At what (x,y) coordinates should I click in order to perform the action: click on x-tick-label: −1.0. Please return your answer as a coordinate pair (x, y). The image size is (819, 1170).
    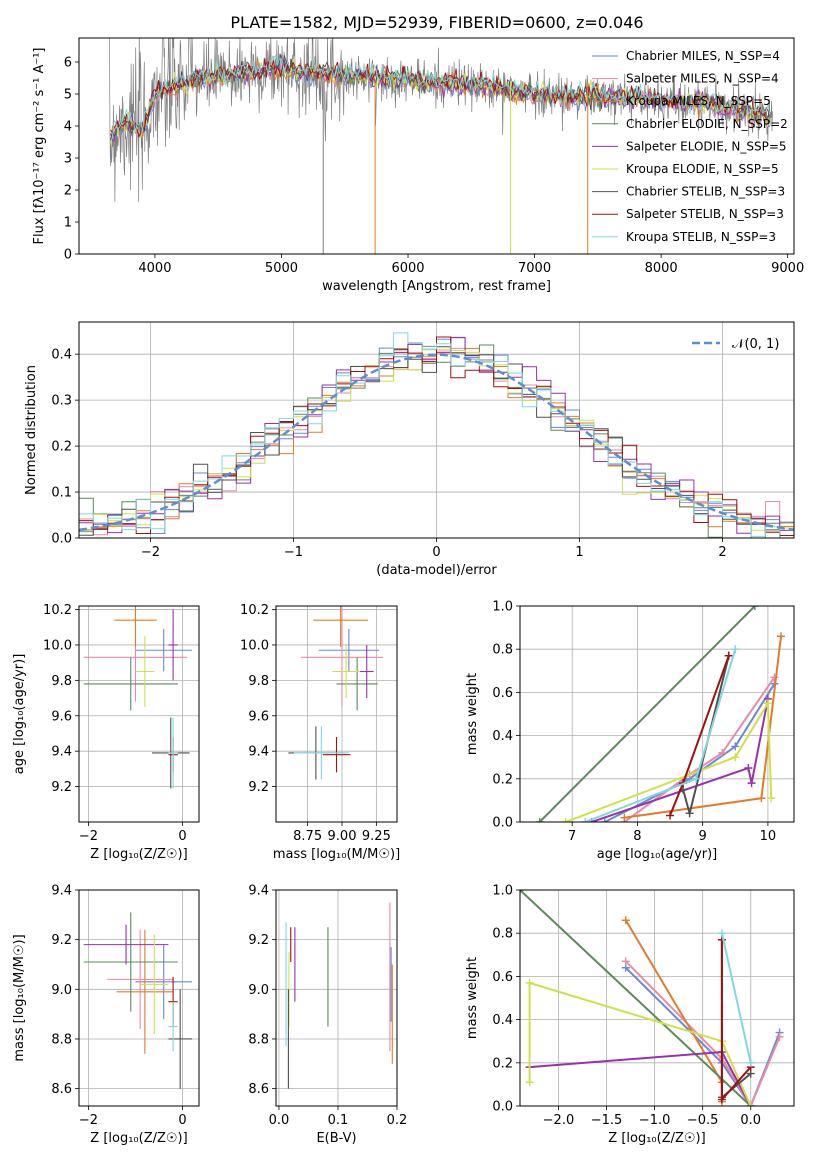
    Looking at the image, I should click on (655, 1120).